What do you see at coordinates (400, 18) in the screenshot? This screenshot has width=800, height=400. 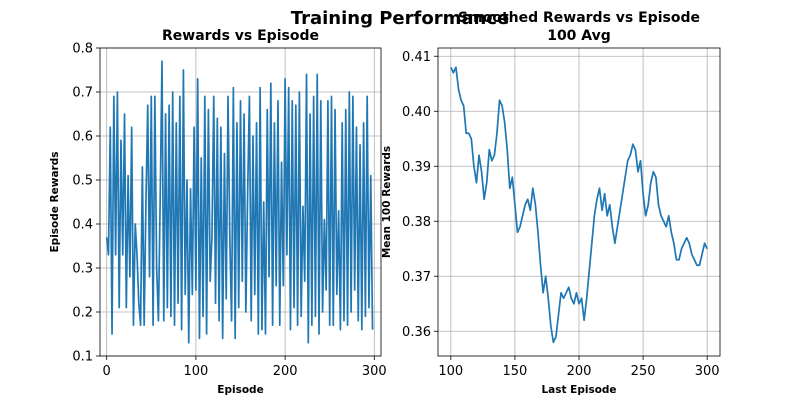 I see `figure-suptitle: Training Performance` at bounding box center [400, 18].